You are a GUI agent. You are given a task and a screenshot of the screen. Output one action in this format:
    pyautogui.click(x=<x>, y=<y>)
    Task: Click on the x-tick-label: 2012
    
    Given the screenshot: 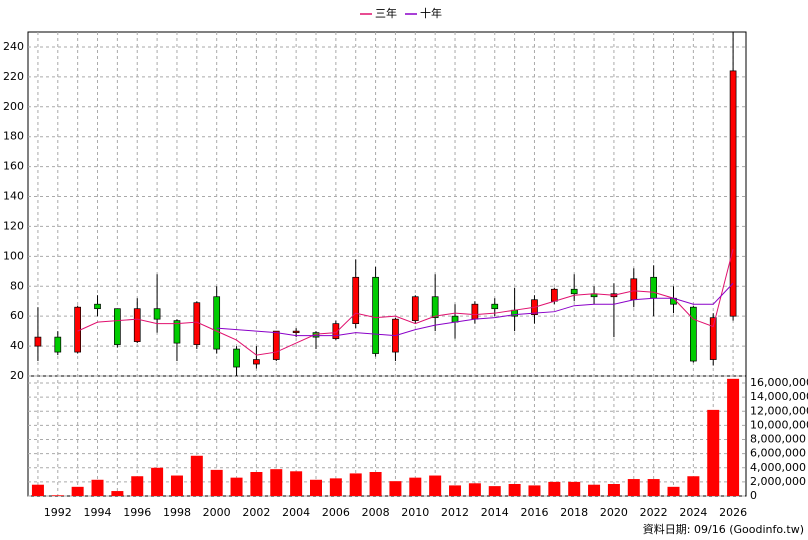 What is the action you would take?
    pyautogui.click(x=455, y=512)
    